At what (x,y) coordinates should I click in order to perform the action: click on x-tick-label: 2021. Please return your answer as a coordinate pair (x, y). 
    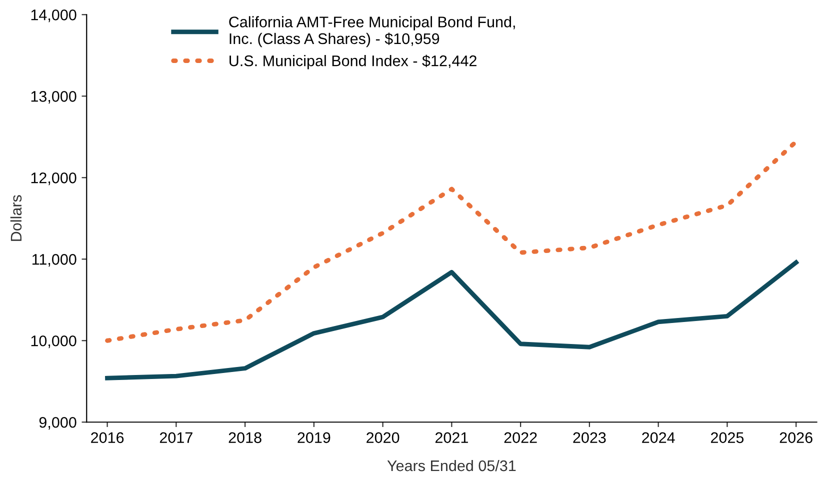
    Looking at the image, I should click on (451, 438).